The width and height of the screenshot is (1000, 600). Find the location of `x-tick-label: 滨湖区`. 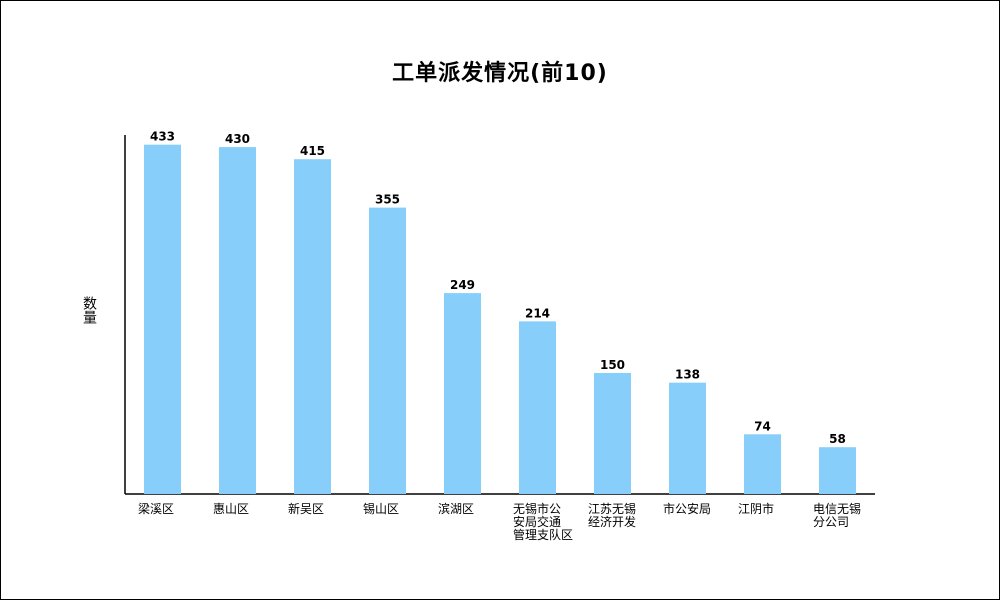

x-tick-label: 滨湖区 is located at coordinates (456, 508).